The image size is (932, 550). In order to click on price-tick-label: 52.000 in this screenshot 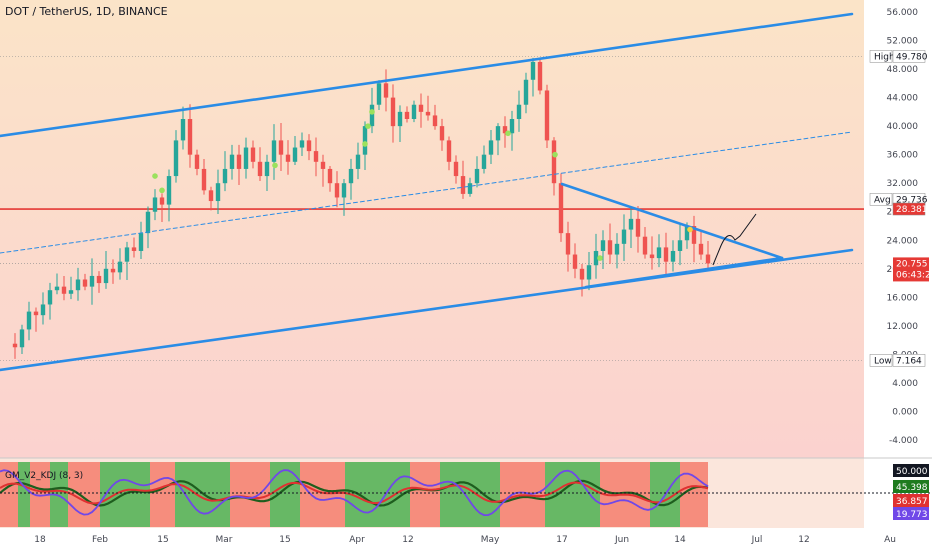, I will do `click(903, 42)`.